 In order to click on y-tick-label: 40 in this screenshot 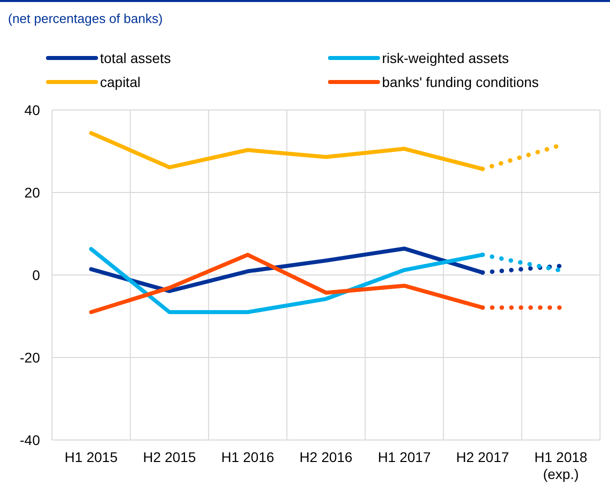, I will do `click(32, 110)`.